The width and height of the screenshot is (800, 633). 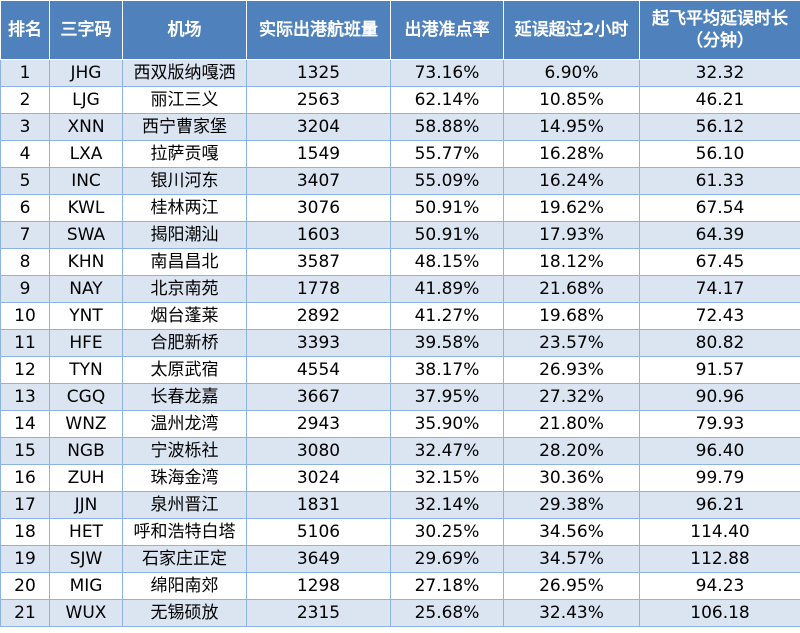 What do you see at coordinates (400, 397) in the screenshot?
I see `table-row: 13 CGQ 长春龙嘉 3667 37.95% 27.32% 90.96` at bounding box center [400, 397].